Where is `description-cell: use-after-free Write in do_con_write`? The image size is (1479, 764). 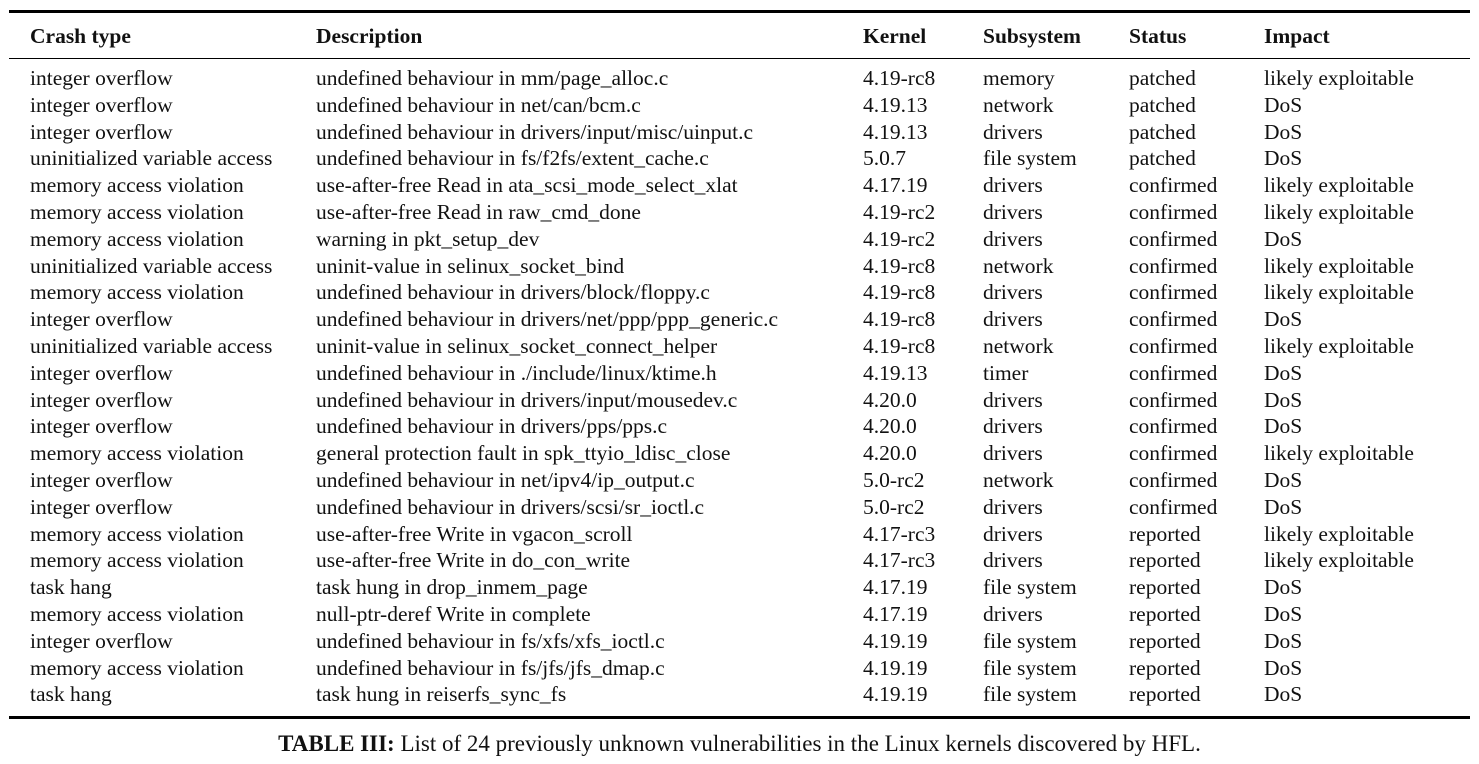
description-cell: use-after-free Write in do_con_write is located at coordinates (473, 560).